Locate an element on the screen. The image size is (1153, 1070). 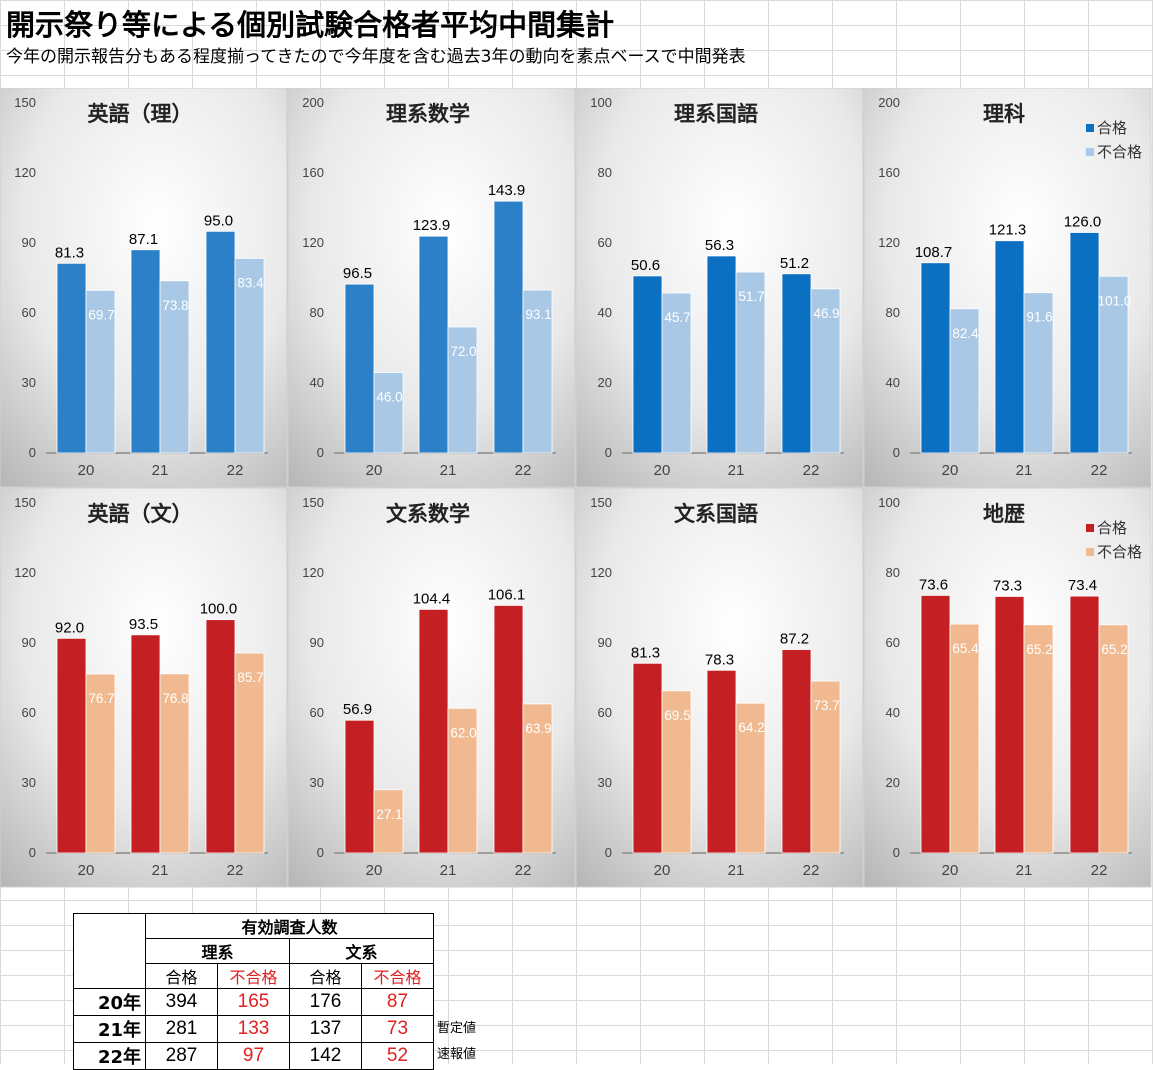
data-label-fail: 46.9 is located at coordinates (826, 313).